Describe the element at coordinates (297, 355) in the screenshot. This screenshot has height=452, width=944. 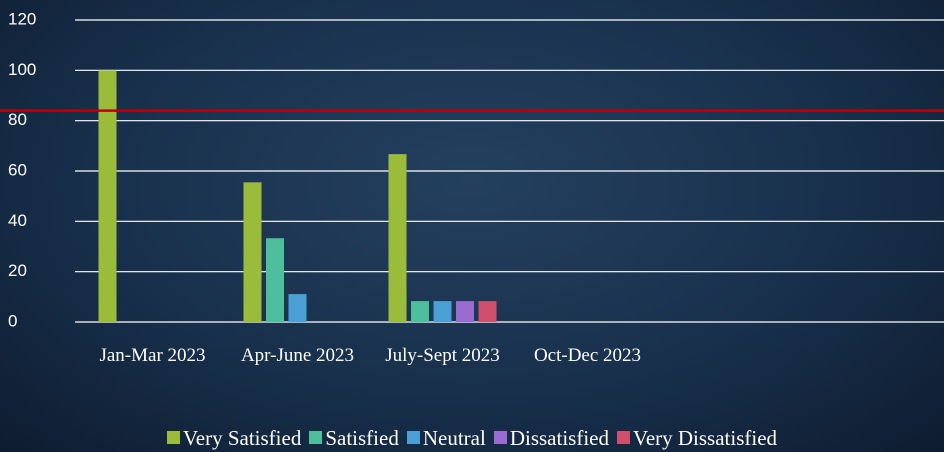
I see `x-tick-label: Apr-June 2023` at that location.